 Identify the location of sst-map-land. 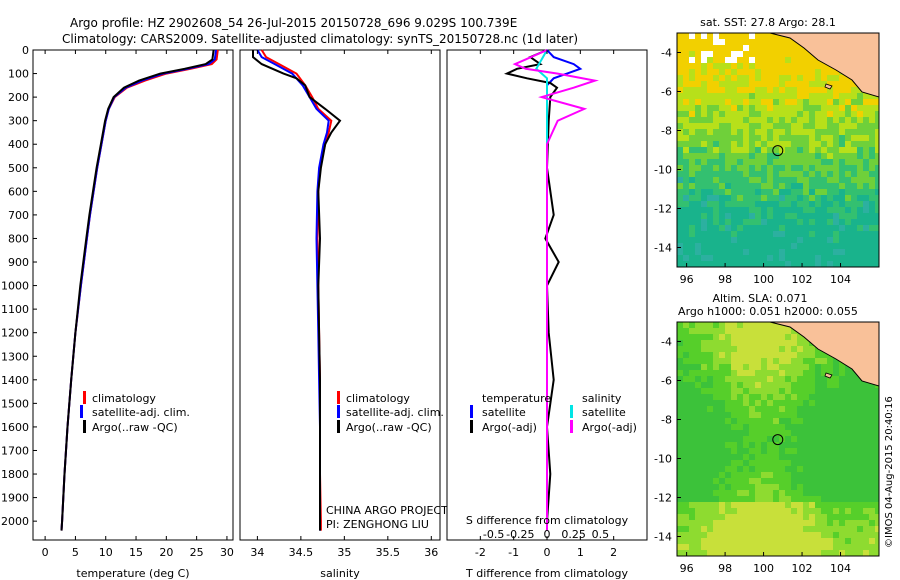
(824, 65).